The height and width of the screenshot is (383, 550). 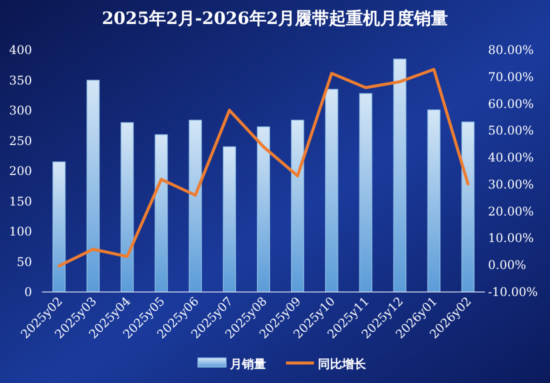 I want to click on y-tick-label: 150, so click(x=20, y=201).